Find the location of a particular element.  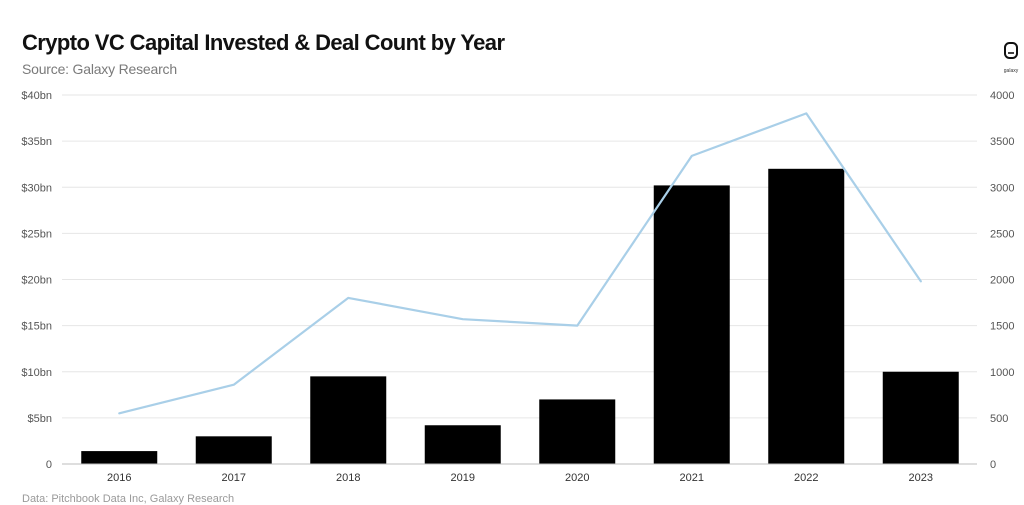

y-left-tick-label: $20bn is located at coordinates (36, 281).